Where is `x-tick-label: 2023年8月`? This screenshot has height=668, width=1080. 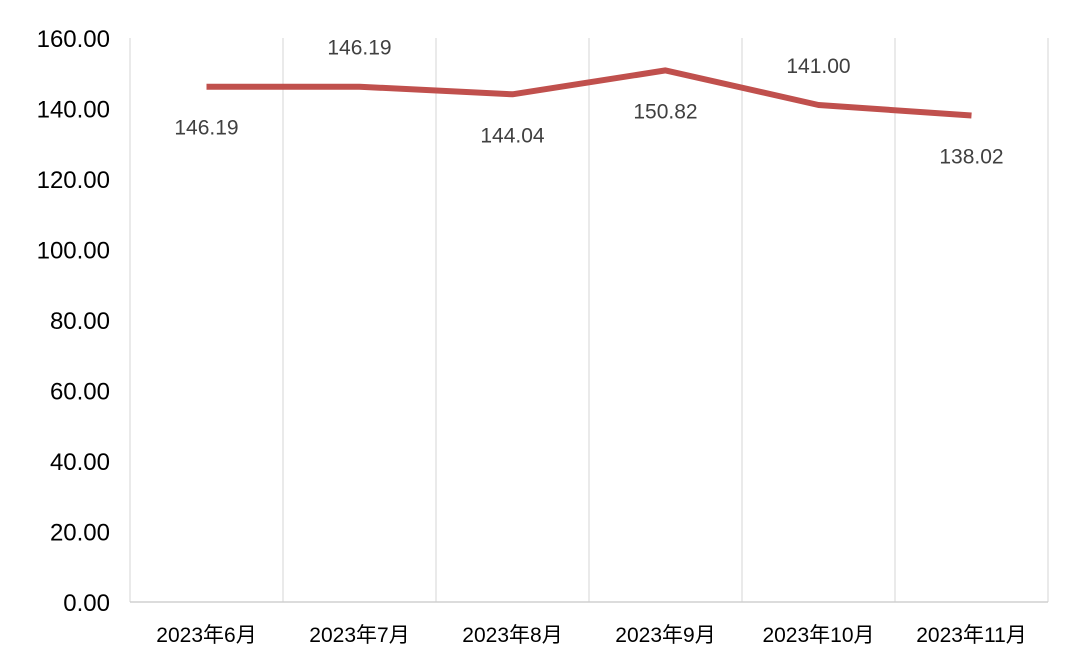
x-tick-label: 2023年8月 is located at coordinates (512, 635).